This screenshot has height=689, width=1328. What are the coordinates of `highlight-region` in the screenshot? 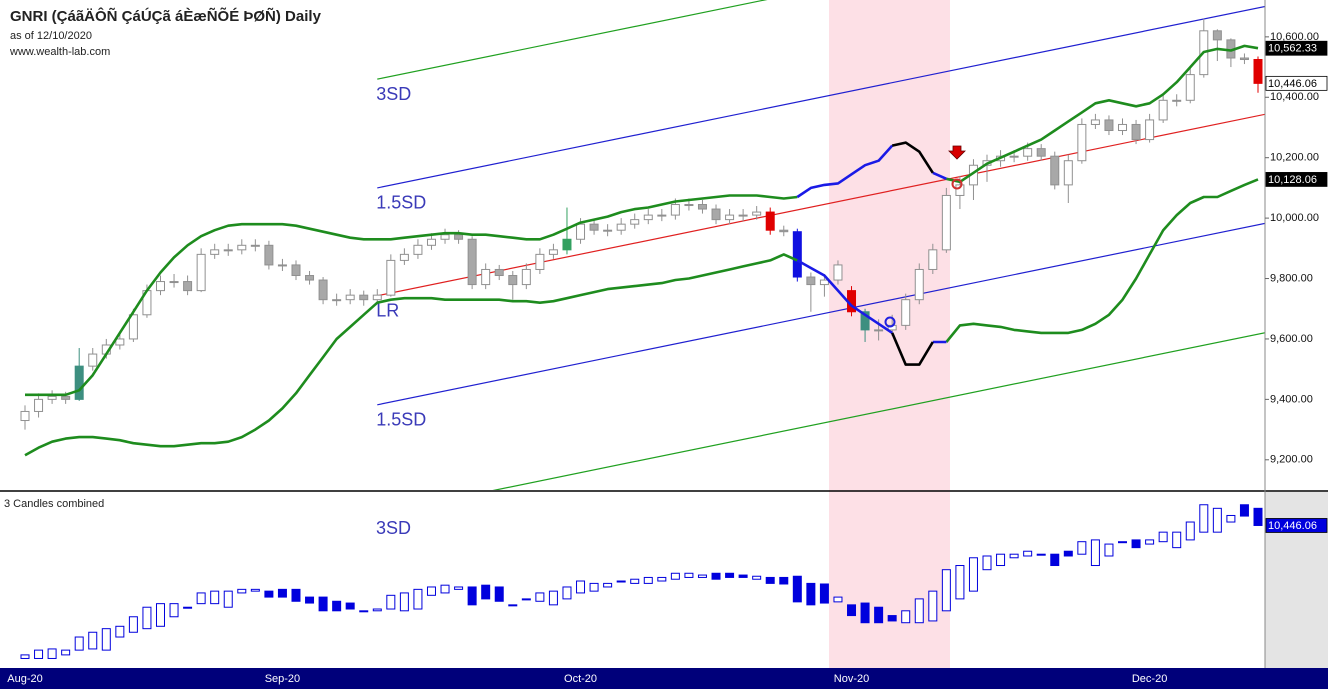 It's located at (889, 334).